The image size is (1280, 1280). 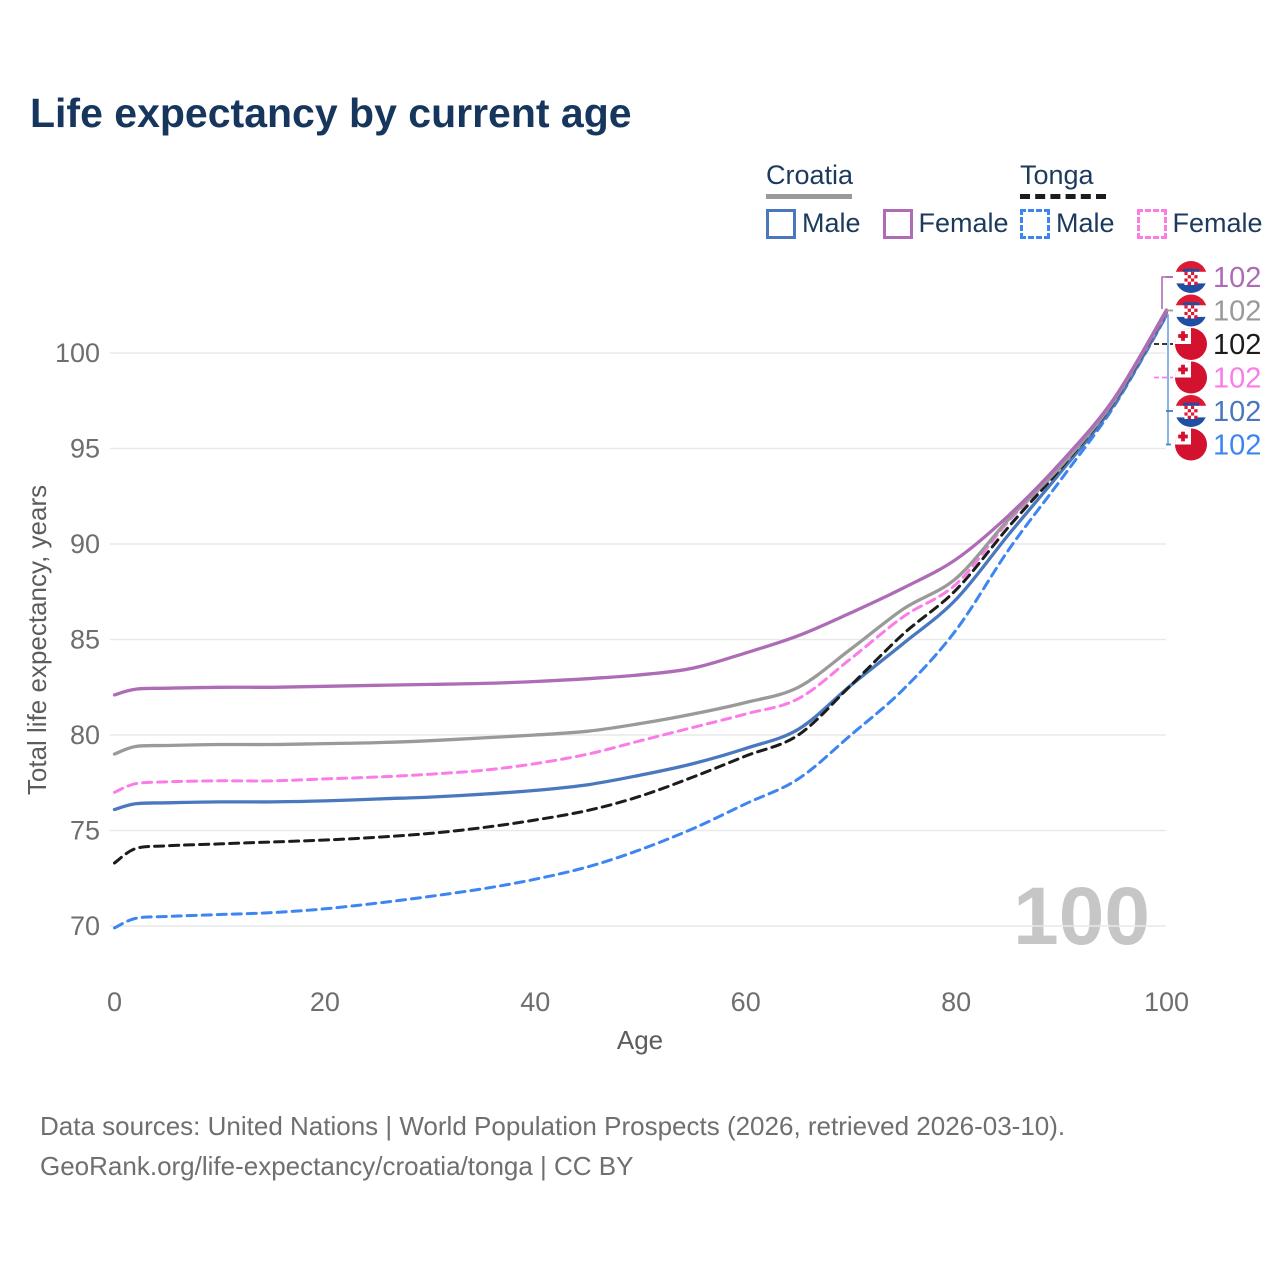 What do you see at coordinates (85, 544) in the screenshot?
I see `y-tick-90: 90` at bounding box center [85, 544].